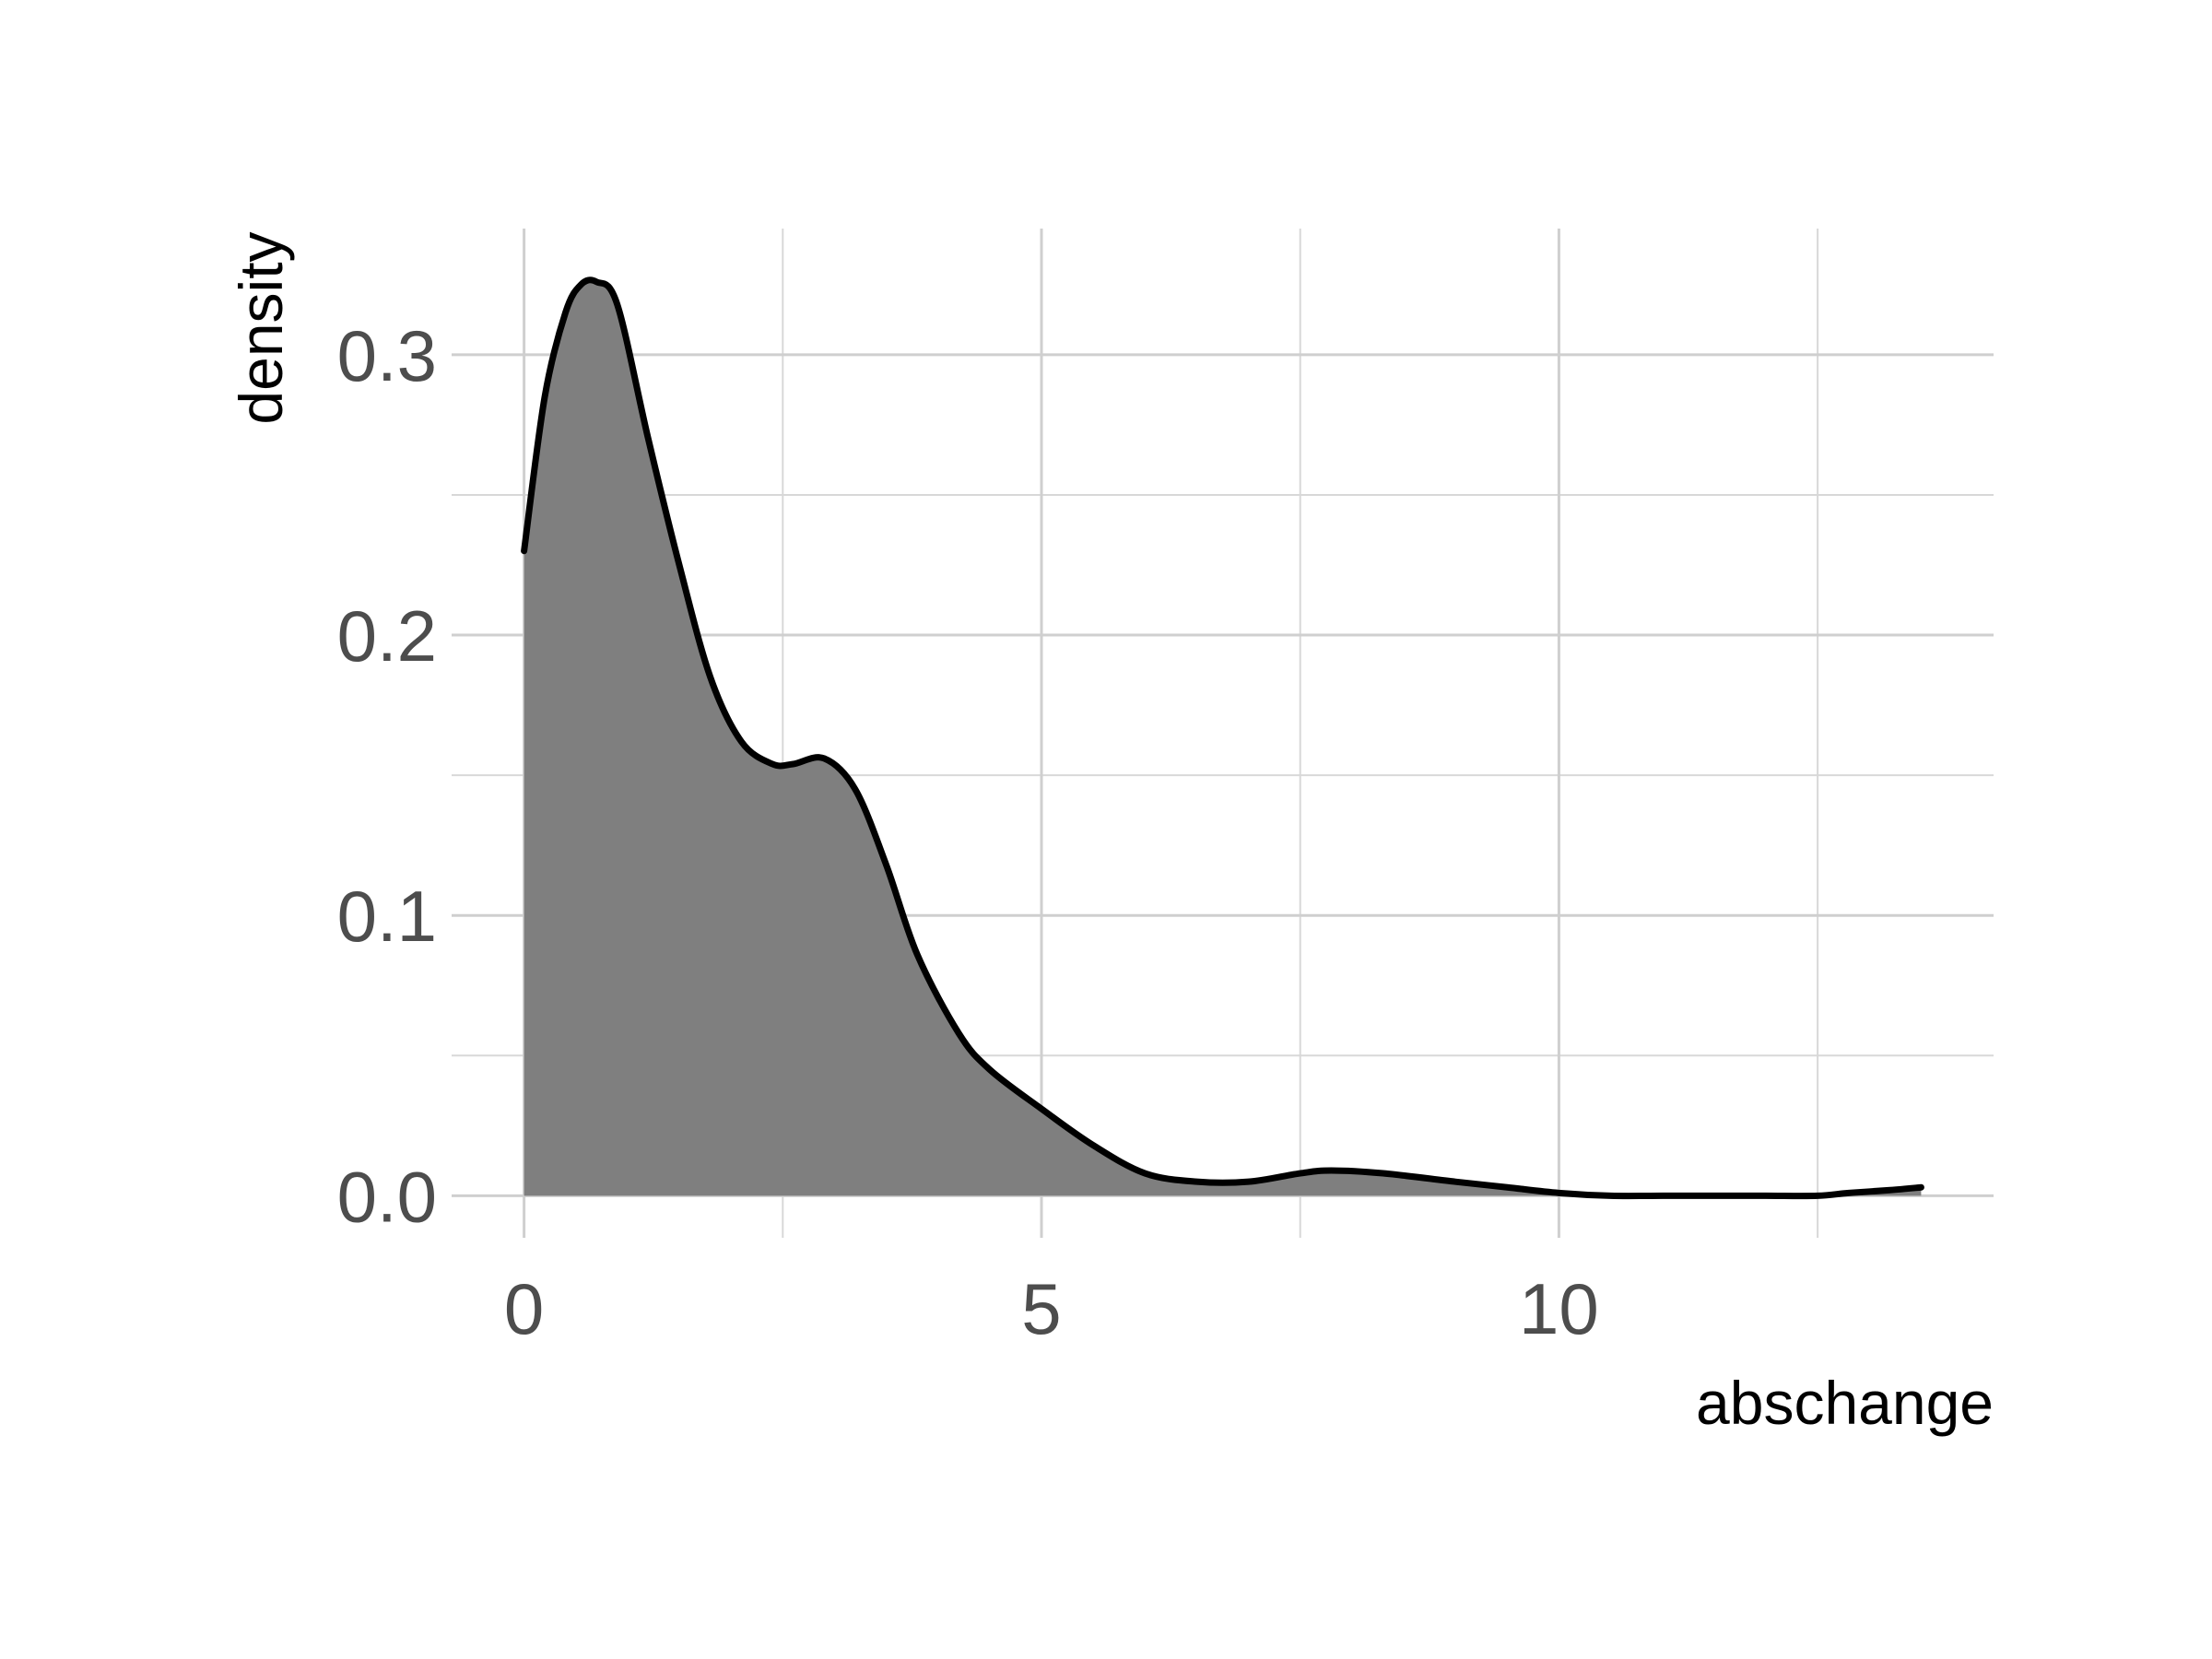 The image size is (2212, 1659). I want to click on y-tick-label-0: 0.0, so click(387, 1196).